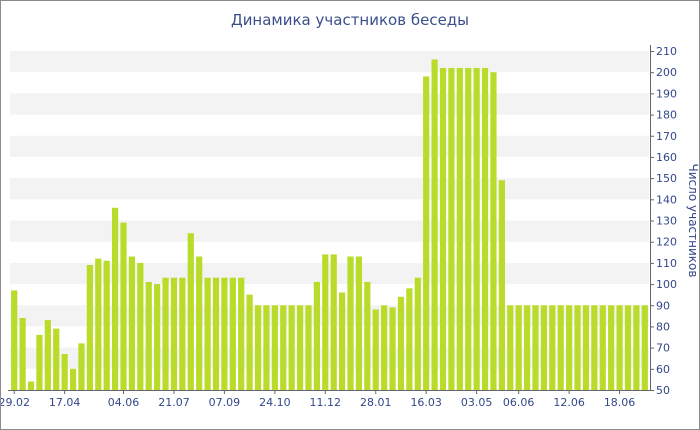  Describe the element at coordinates (174, 402) in the screenshot. I see `x-tick-label: 21.07` at that location.